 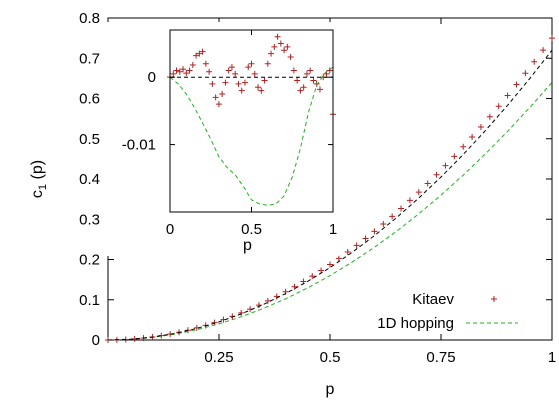 I want to click on y-axis-label-suffix: (p), so click(x=37, y=172).